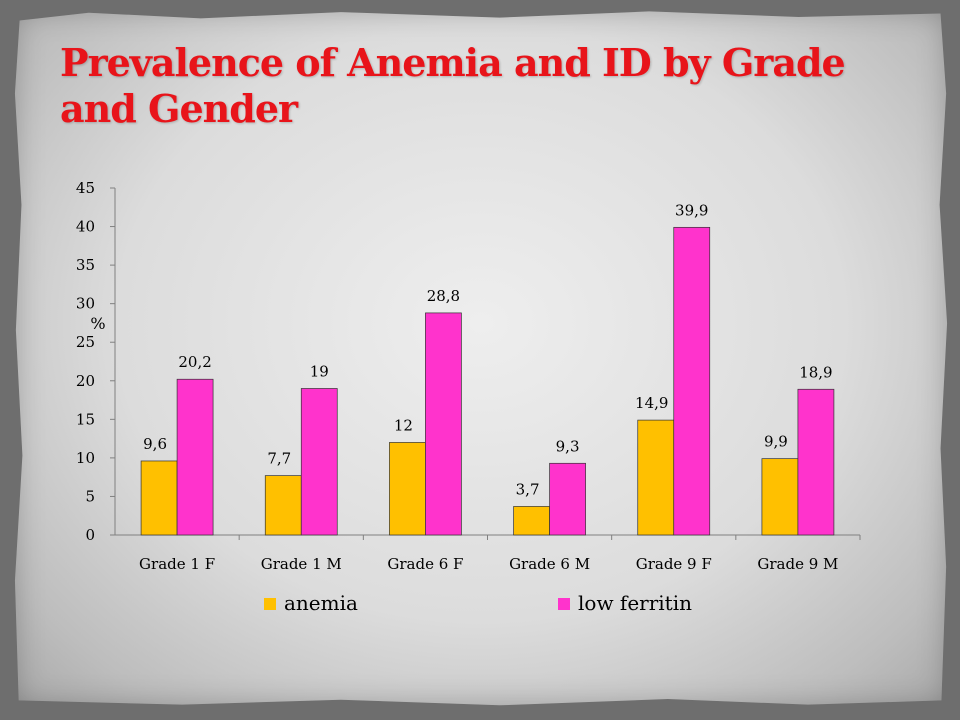 The height and width of the screenshot is (720, 960). What do you see at coordinates (443, 296) in the screenshot?
I see `data-label: 28,8` at bounding box center [443, 296].